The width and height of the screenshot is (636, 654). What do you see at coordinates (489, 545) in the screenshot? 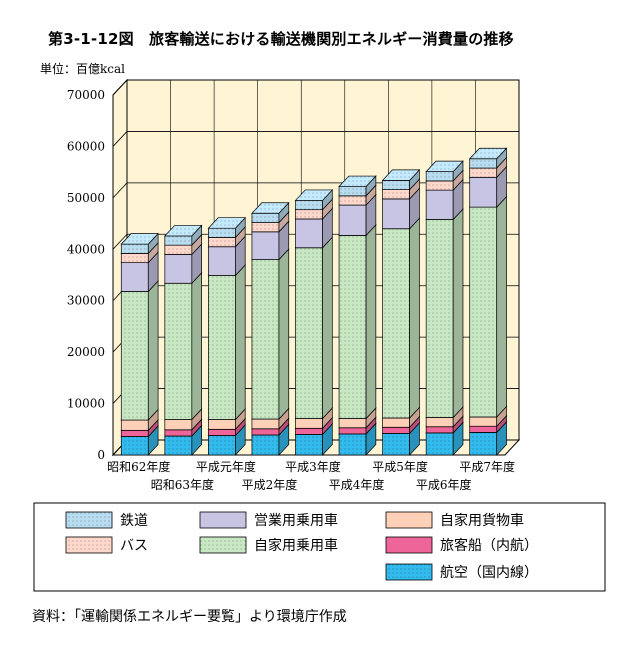
I see `legend-label: 旅客船（内航）` at bounding box center [489, 545].